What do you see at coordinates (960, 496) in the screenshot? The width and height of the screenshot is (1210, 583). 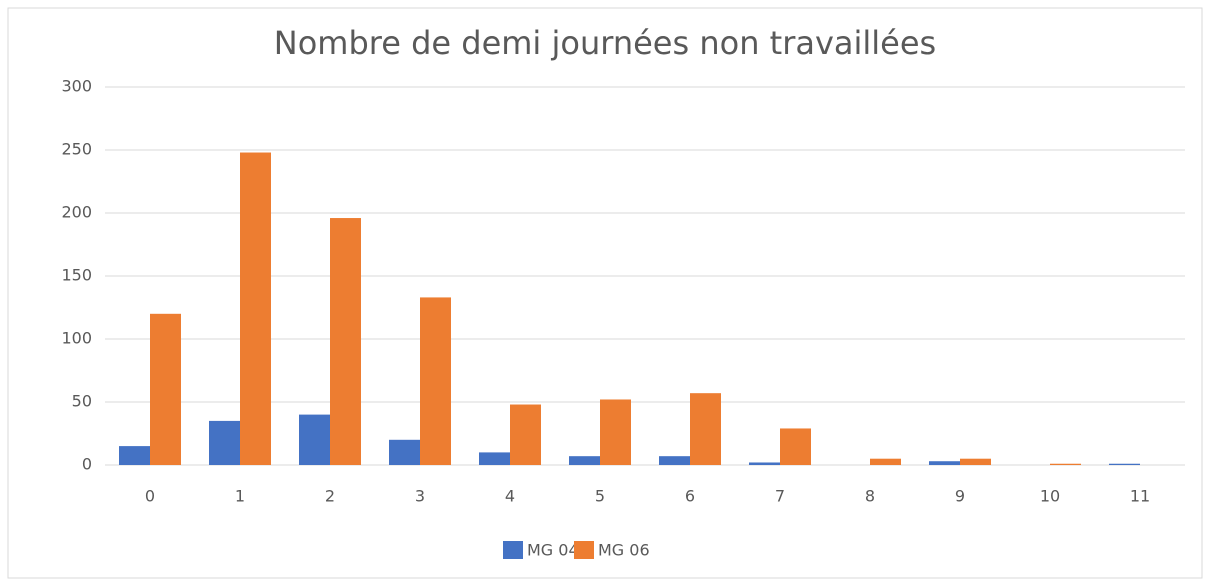 I see `x-tick-label: 9` at bounding box center [960, 496].